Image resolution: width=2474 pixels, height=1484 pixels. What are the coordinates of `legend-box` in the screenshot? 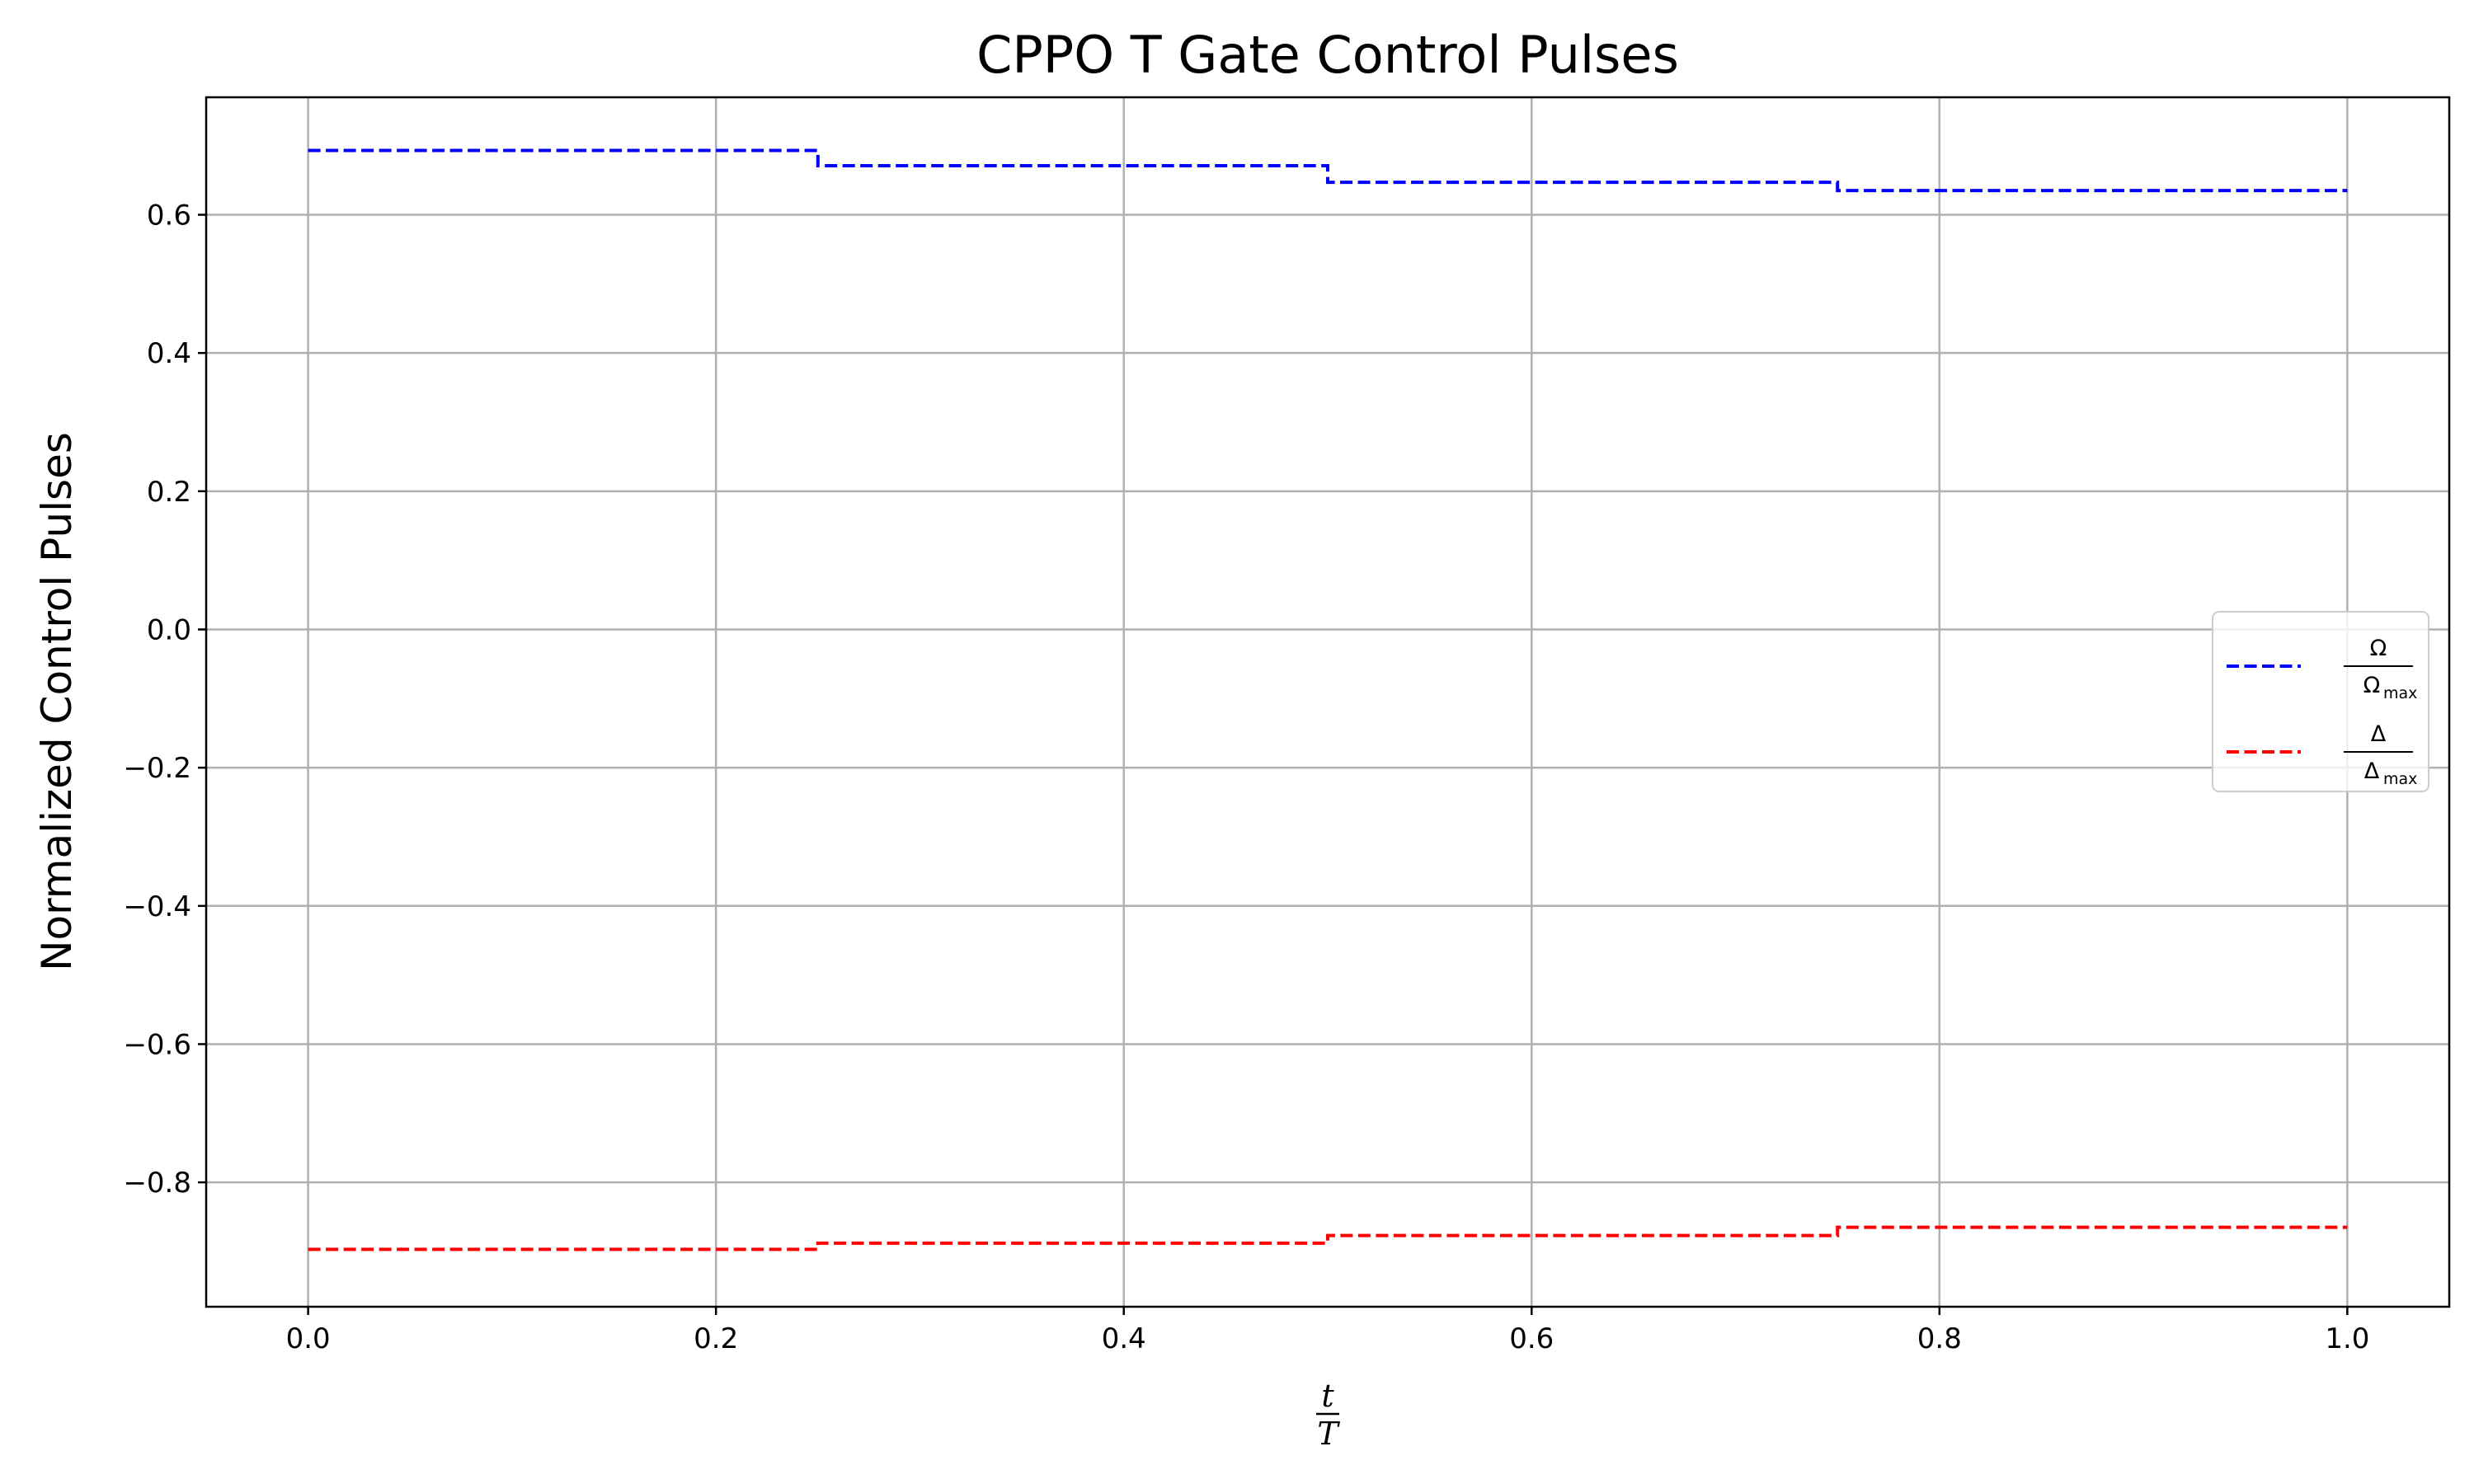 It's located at (2320, 701).